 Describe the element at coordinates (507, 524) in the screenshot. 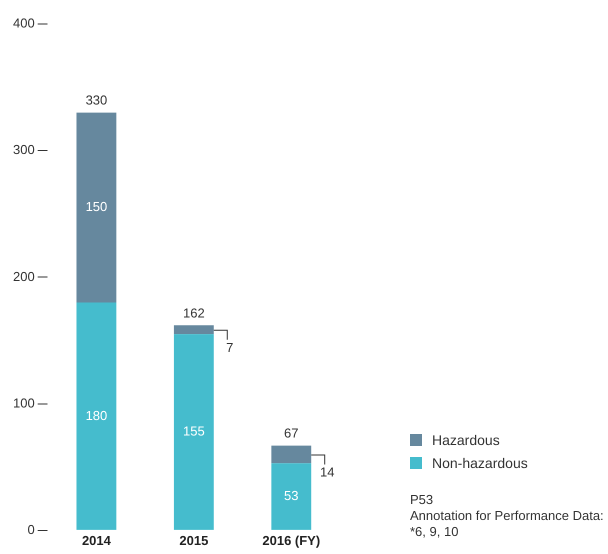

I see `text: Annotation for Performance Data: *6, 9, 10` at that location.